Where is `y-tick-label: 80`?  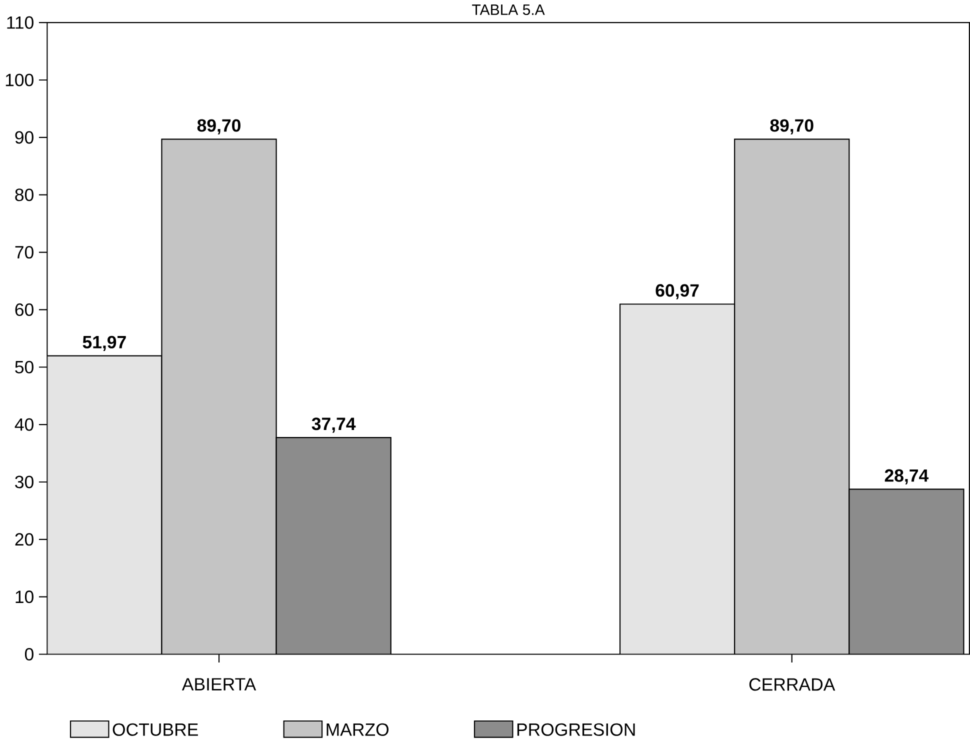 y-tick-label: 80 is located at coordinates (24, 195).